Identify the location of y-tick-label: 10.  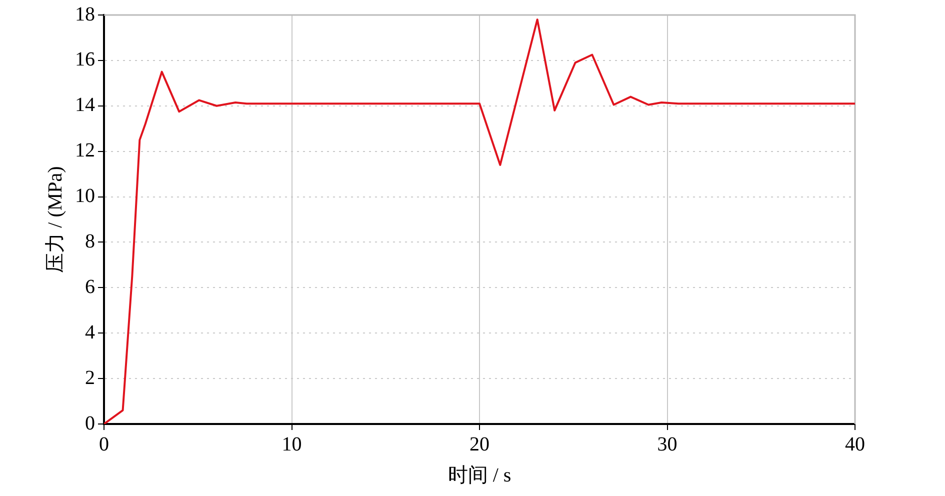
(85, 196).